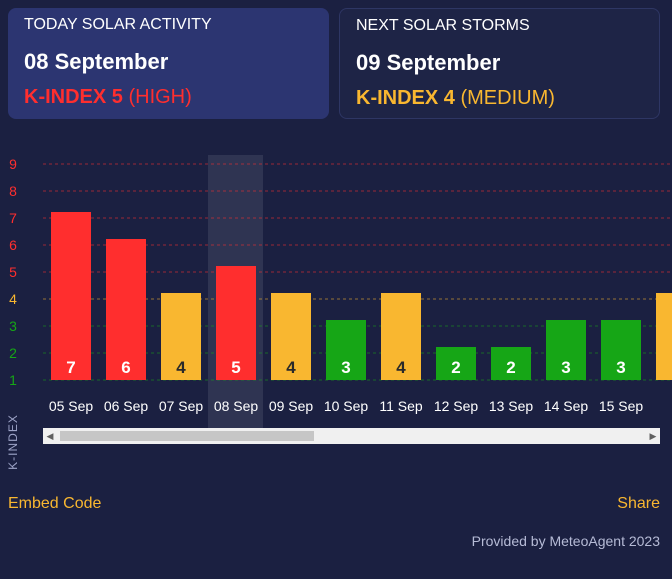 Image resolution: width=672 pixels, height=579 pixels. What do you see at coordinates (118, 24) in the screenshot?
I see `today-card-title: TODAY SOLAR ACTIVITY` at bounding box center [118, 24].